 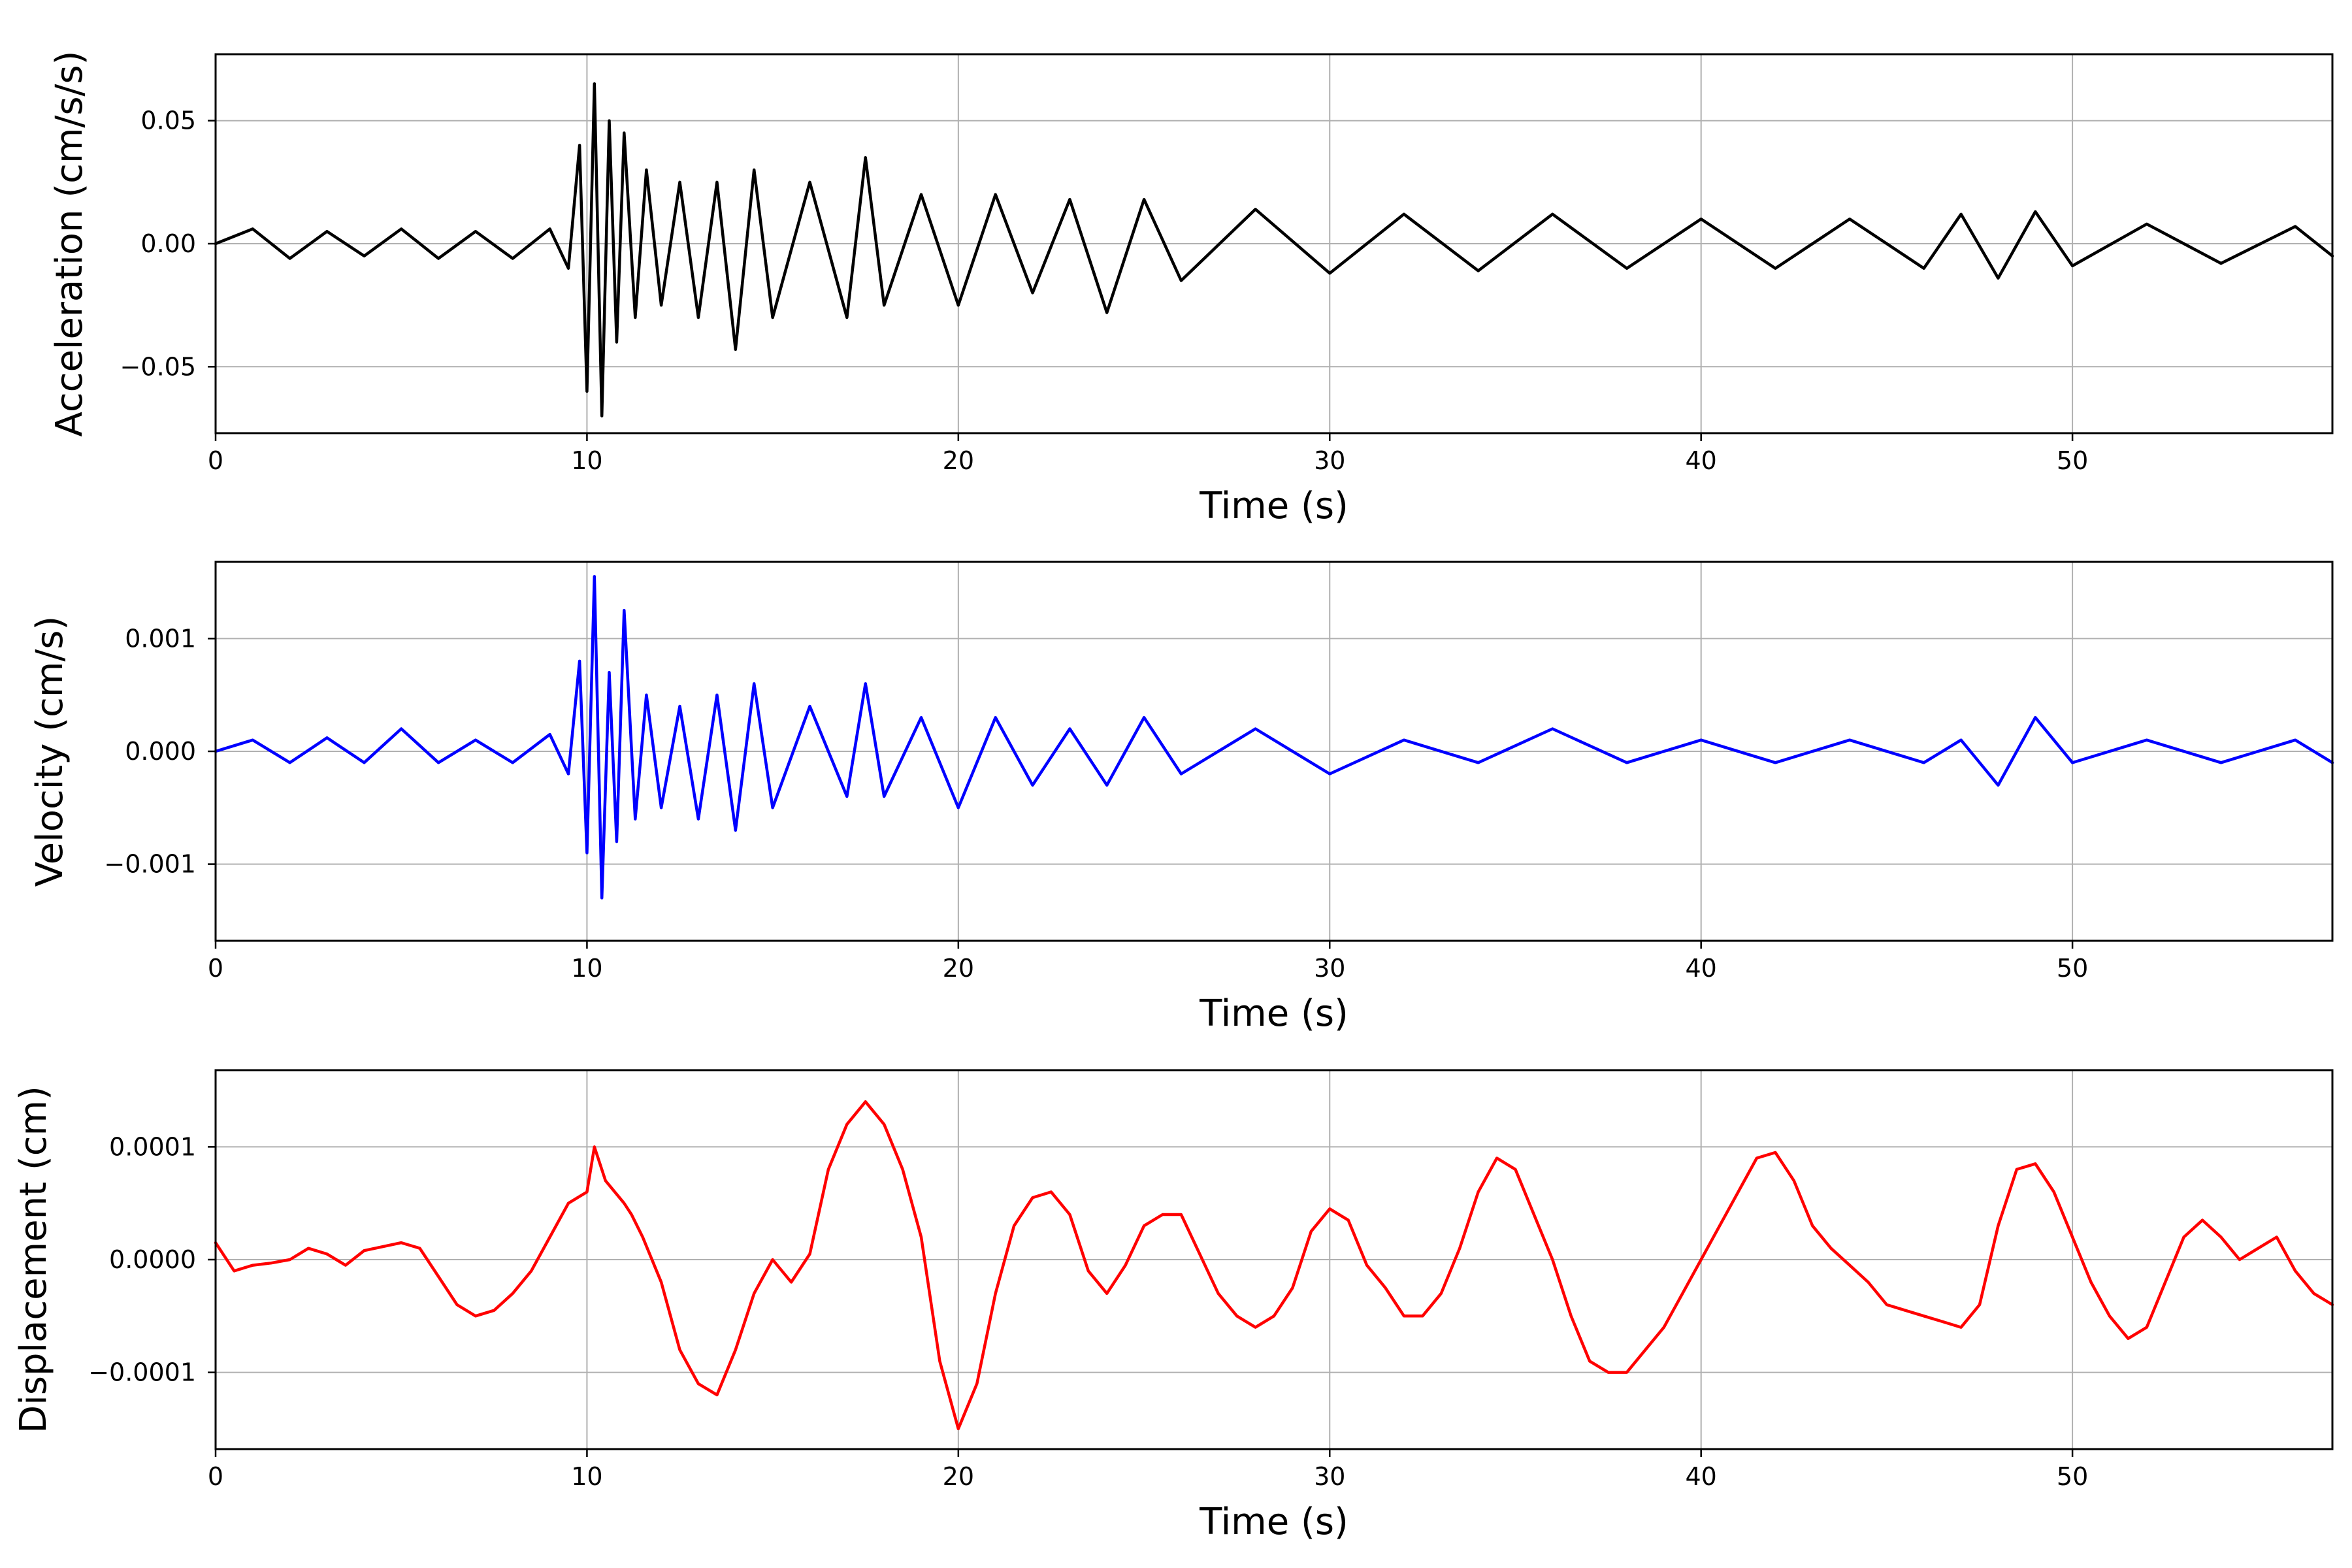 I want to click on displacement-x-tick-label: 0, so click(x=215, y=1476).